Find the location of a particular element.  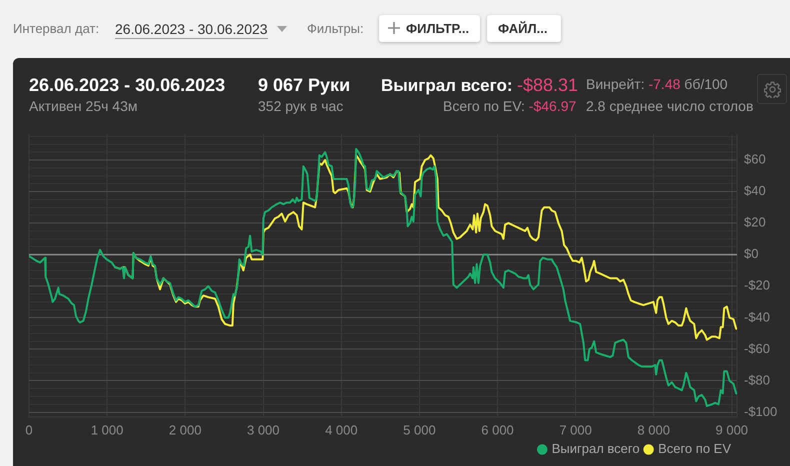

x-tick-label: 3 000 is located at coordinates (263, 430).